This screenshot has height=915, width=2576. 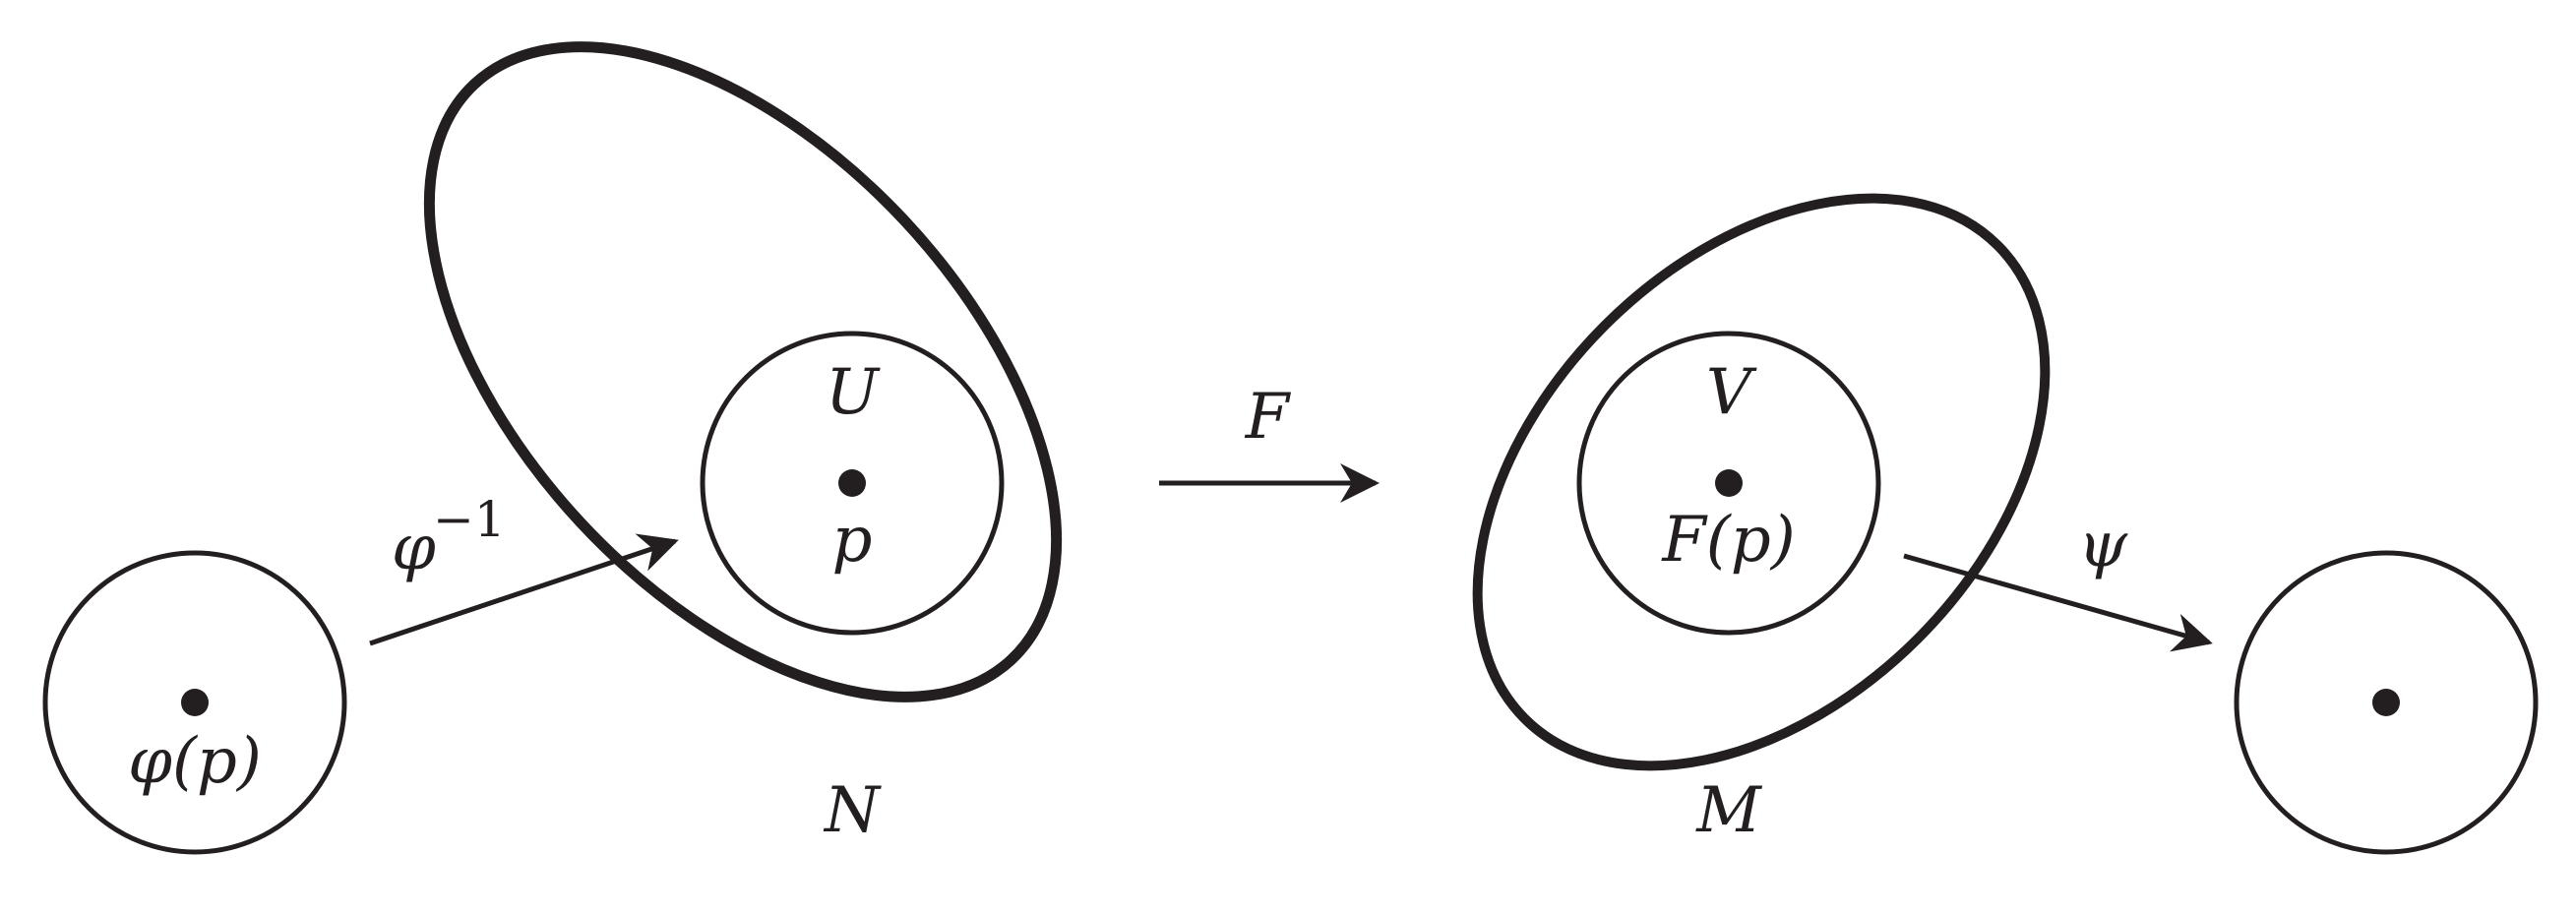 What do you see at coordinates (1728, 541) in the screenshot?
I see `point-f-of-p-label: F(p)` at bounding box center [1728, 541].